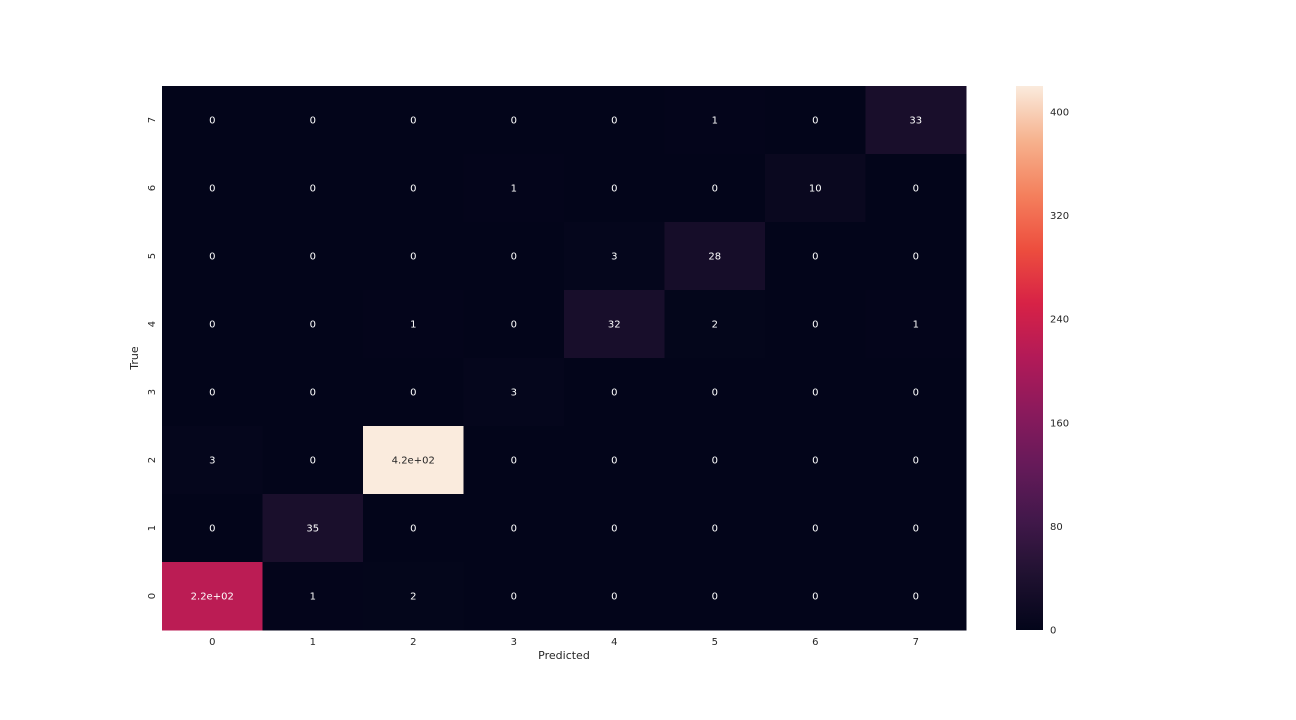  Describe the element at coordinates (152, 324) in the screenshot. I see `y-tick-label: 4` at that location.